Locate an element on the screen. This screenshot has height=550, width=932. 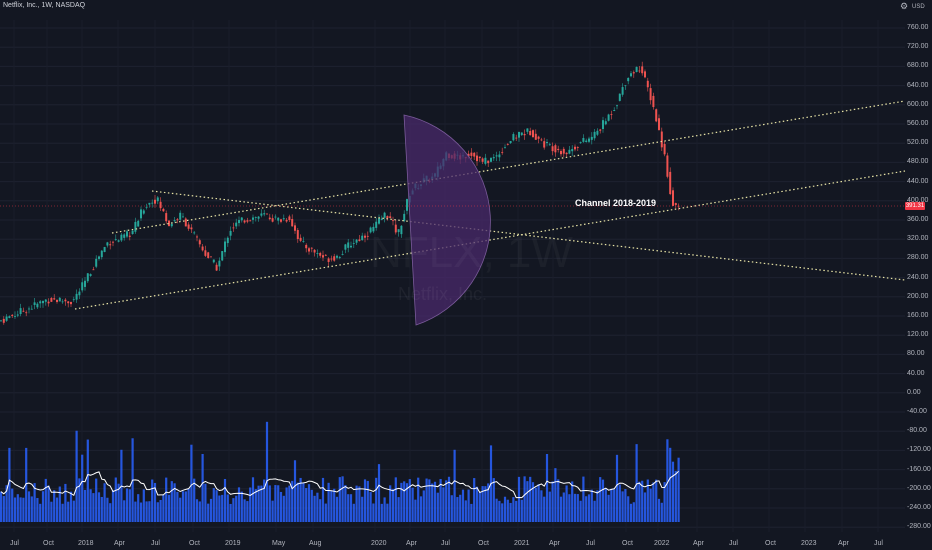
time-tick: Jul is located at coordinates (14, 543).